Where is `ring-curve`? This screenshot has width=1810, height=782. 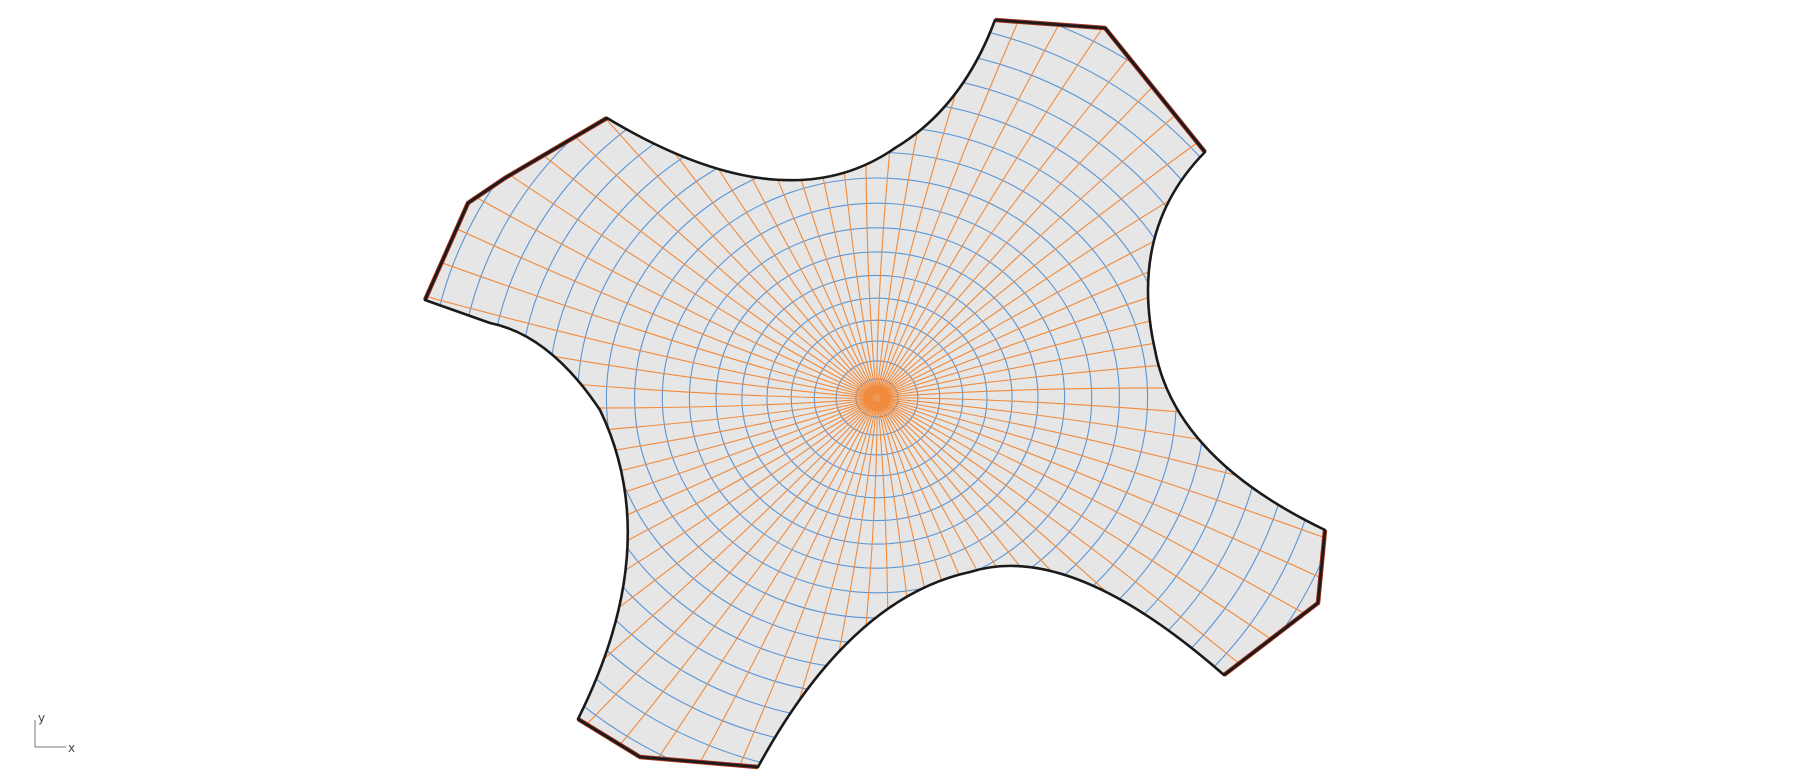
ring-curve is located at coordinates (877, 398).